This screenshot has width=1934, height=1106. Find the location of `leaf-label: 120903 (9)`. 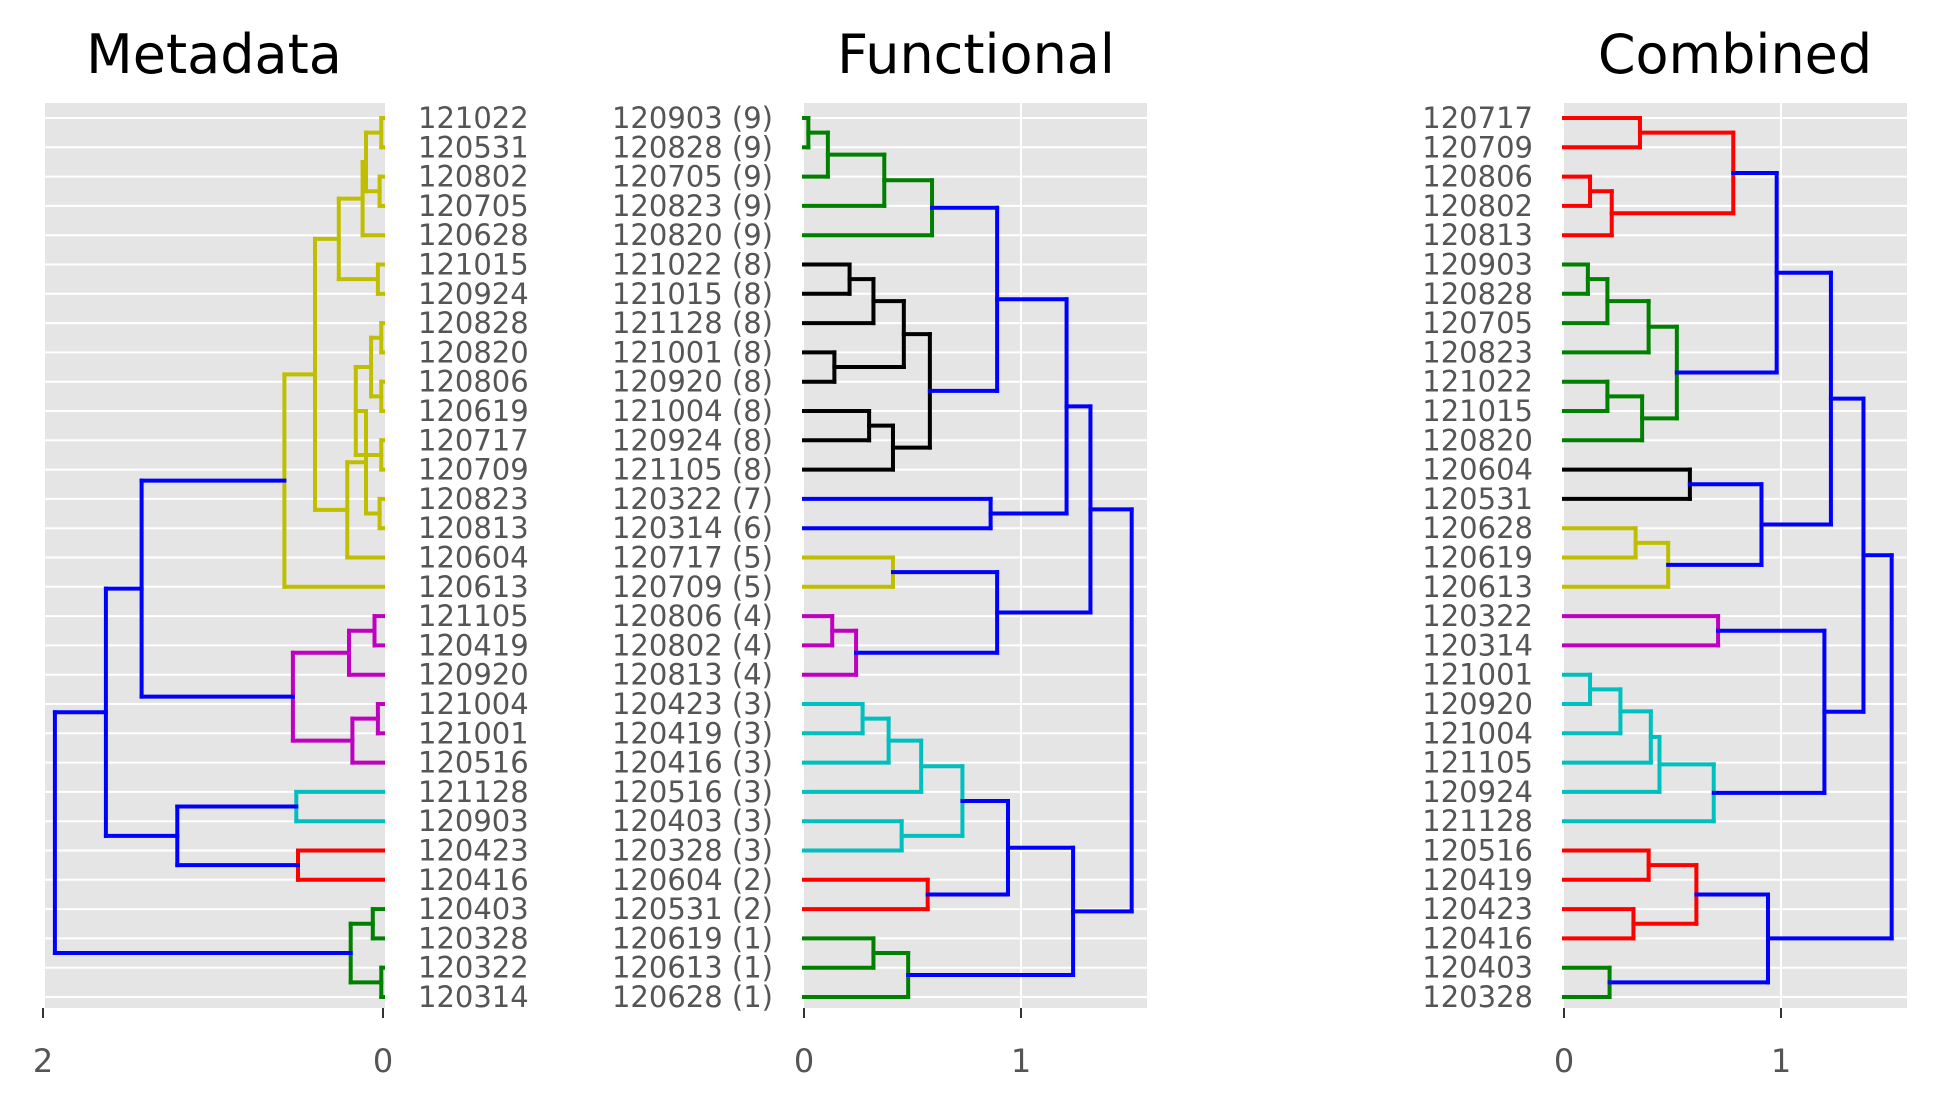

leaf-label: 120903 (9) is located at coordinates (692, 118).